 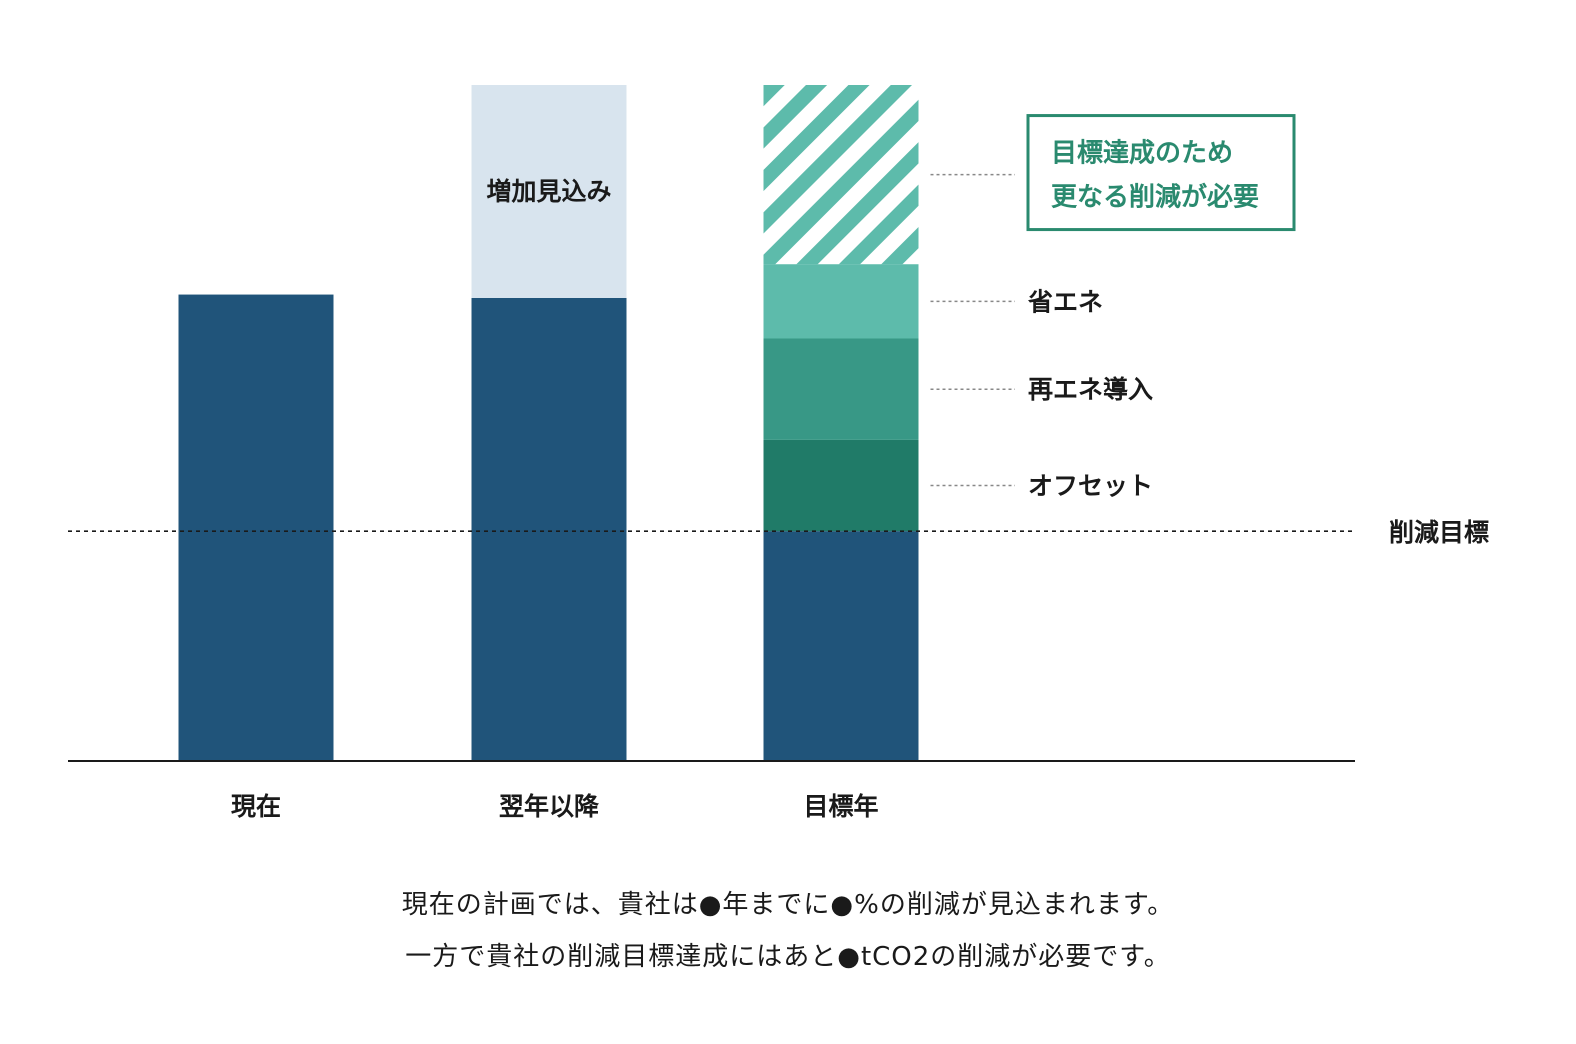 I want to click on callout-box: 目標達成のため 更なる削減が必要, so click(x=1161, y=173).